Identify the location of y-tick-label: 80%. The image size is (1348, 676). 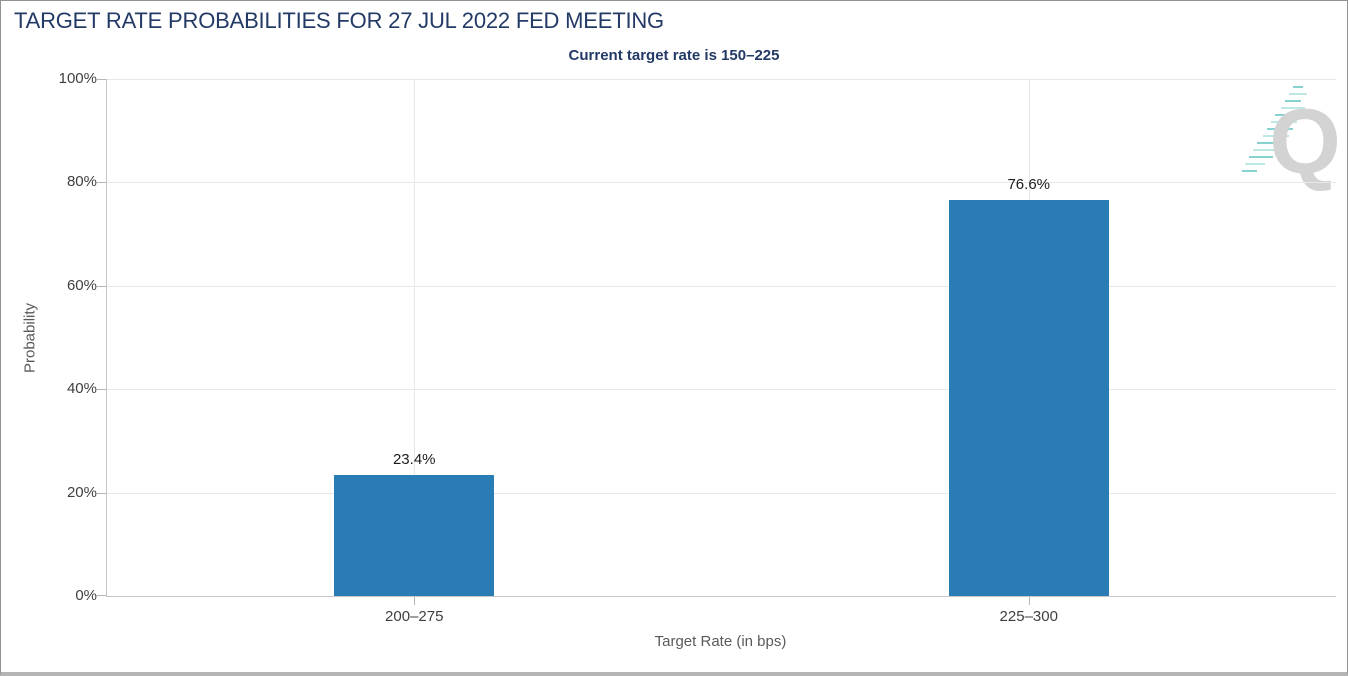
(81, 182).